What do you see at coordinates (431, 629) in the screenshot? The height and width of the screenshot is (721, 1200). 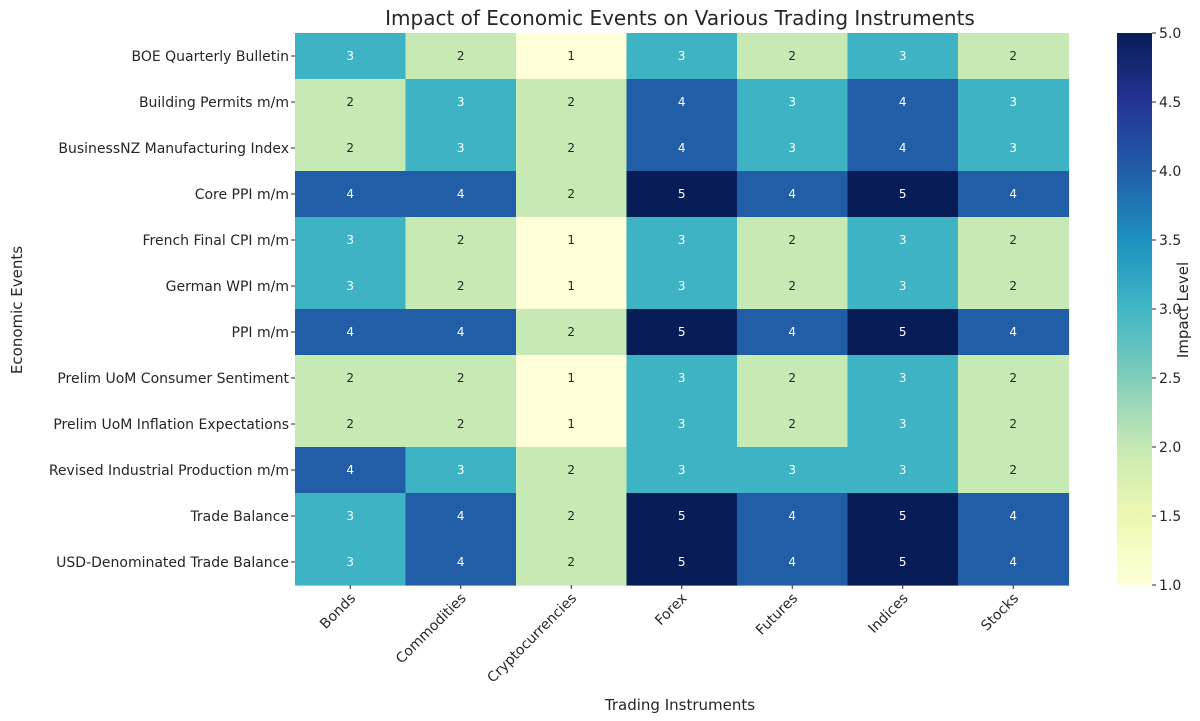 I see `column-label: Commodities` at bounding box center [431, 629].